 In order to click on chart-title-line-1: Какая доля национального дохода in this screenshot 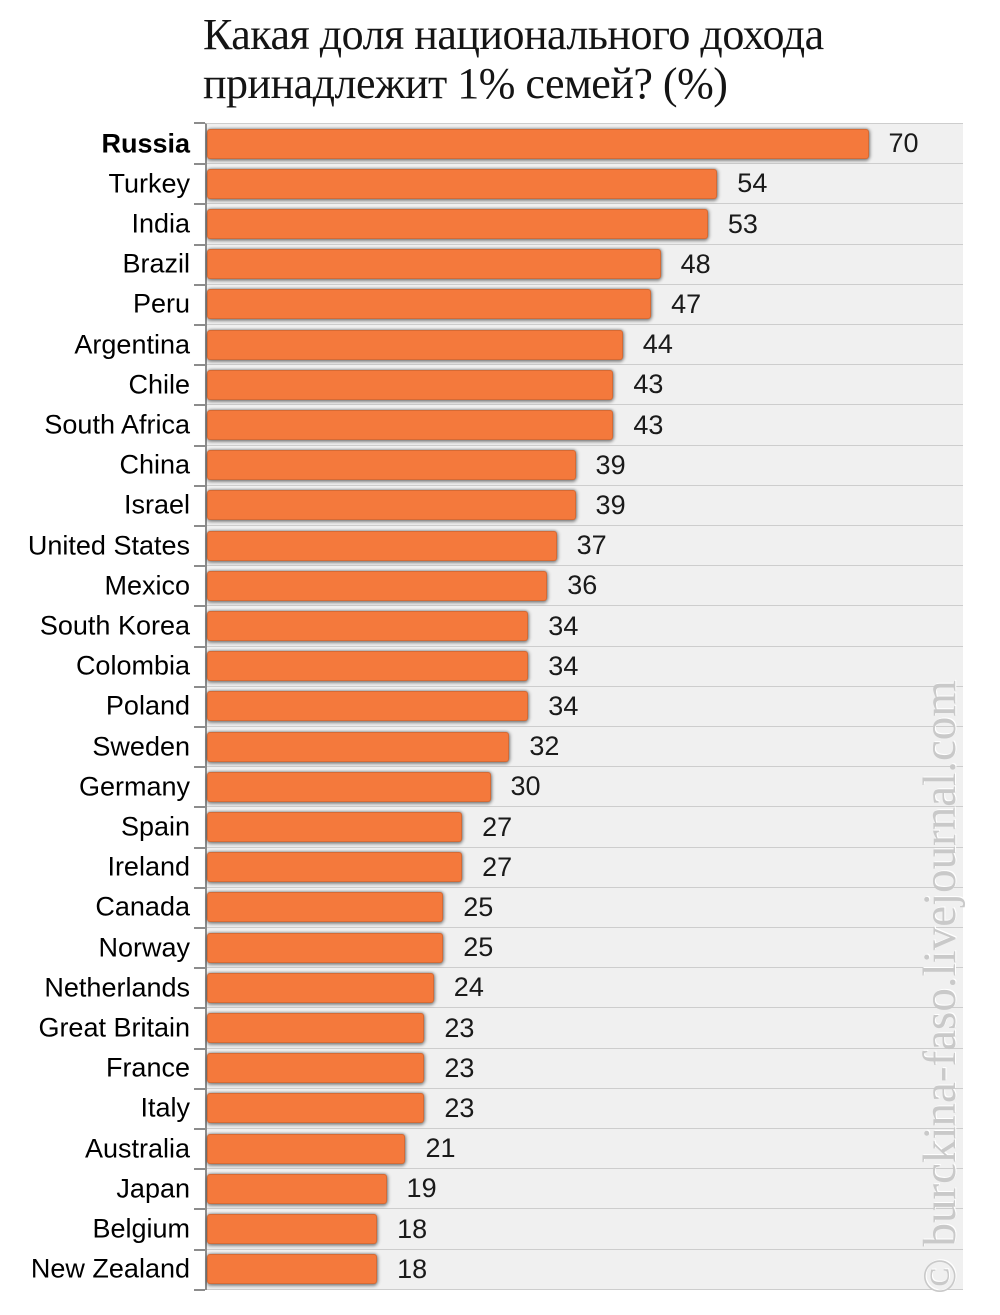, I will do `click(513, 34)`.